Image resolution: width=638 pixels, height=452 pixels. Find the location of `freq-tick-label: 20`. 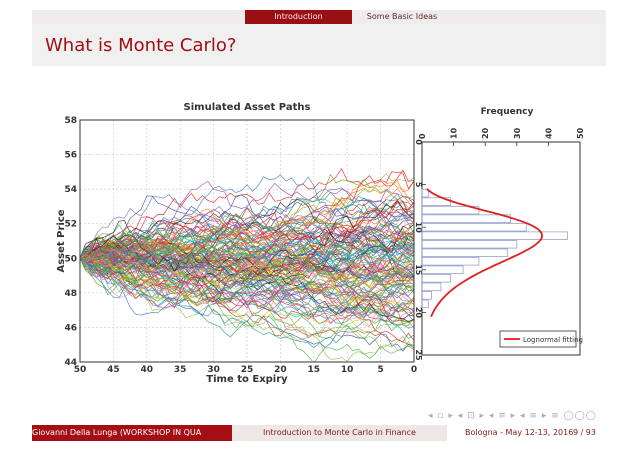

freq-tick-label: 20 is located at coordinates (485, 133).